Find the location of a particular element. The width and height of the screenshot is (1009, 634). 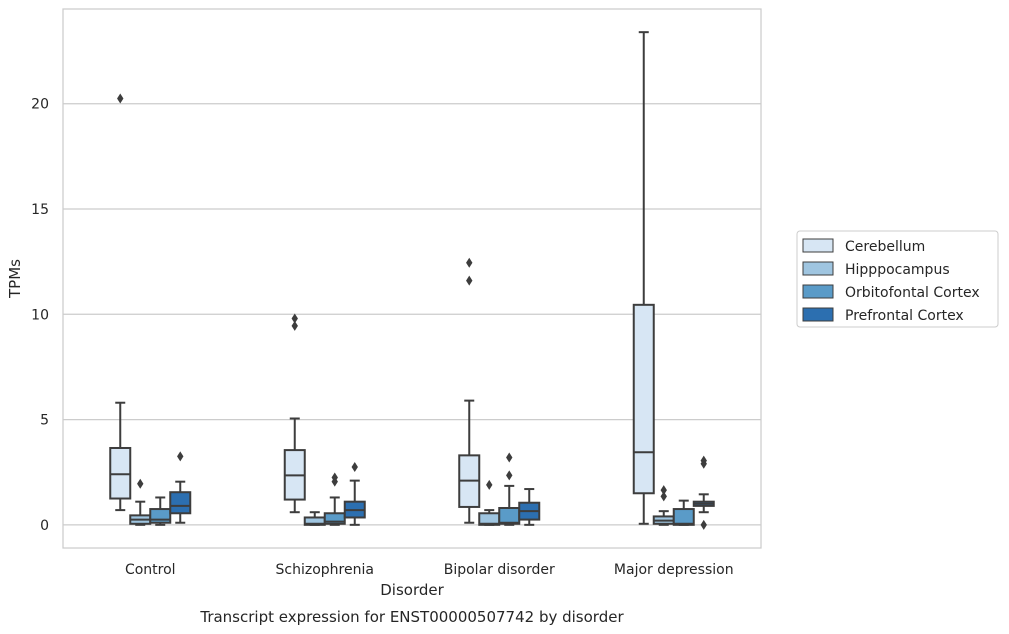

y-tick-label: 5 is located at coordinates (44, 421).